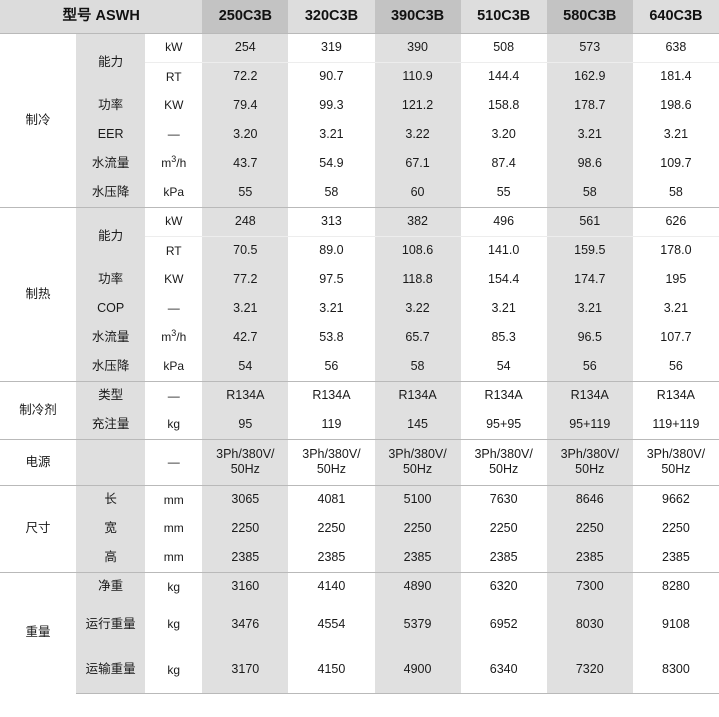  Describe the element at coordinates (675, 670) in the screenshot. I see `value-cell-640C3B: 8300` at that location.